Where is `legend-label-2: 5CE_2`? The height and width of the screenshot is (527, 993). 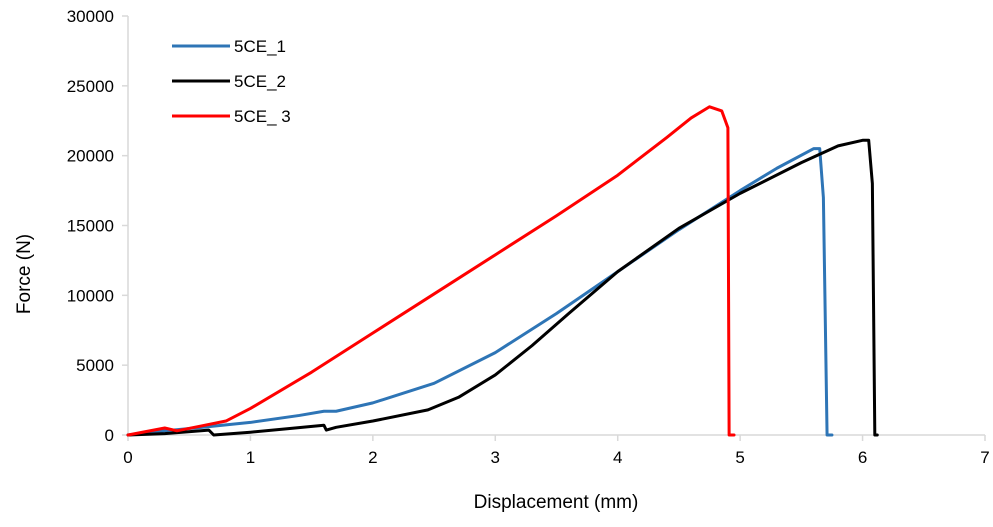 legend-label-2: 5CE_2 is located at coordinates (260, 81).